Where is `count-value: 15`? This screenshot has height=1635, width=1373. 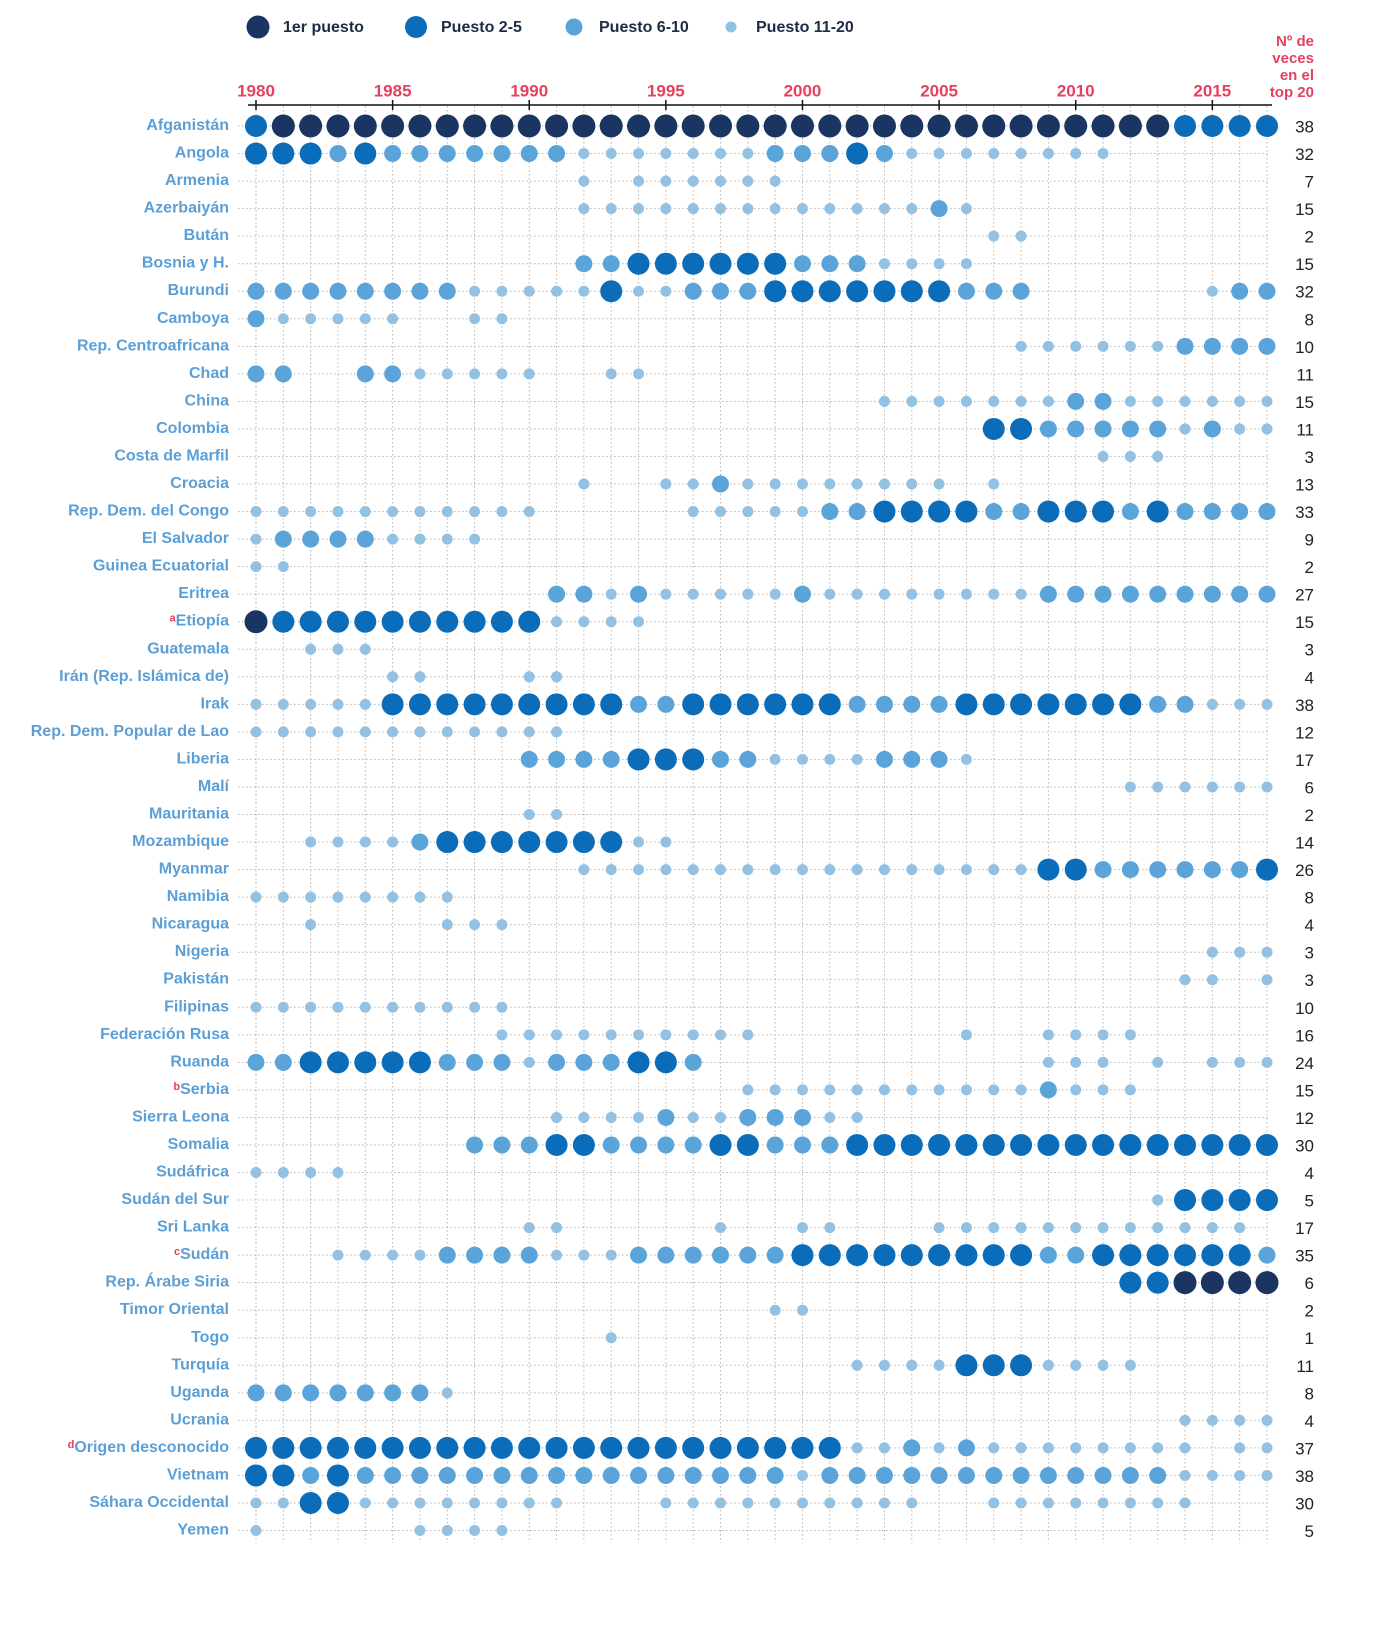
count-value: 15 is located at coordinates (1304, 402).